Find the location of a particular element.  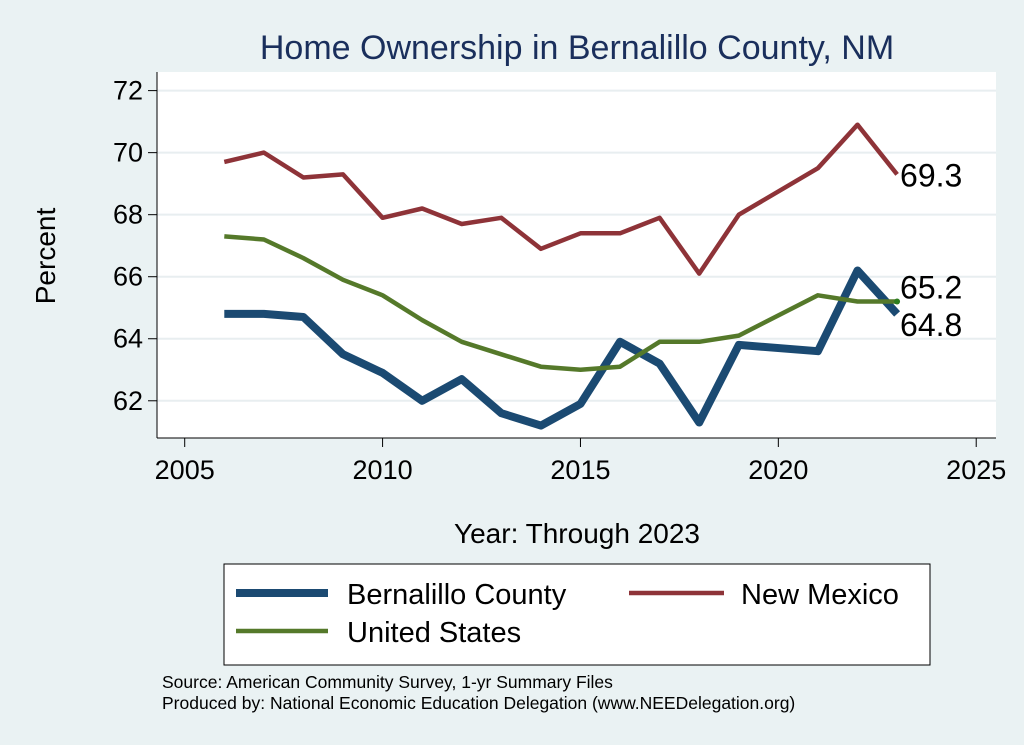

legend-box is located at coordinates (577, 614).